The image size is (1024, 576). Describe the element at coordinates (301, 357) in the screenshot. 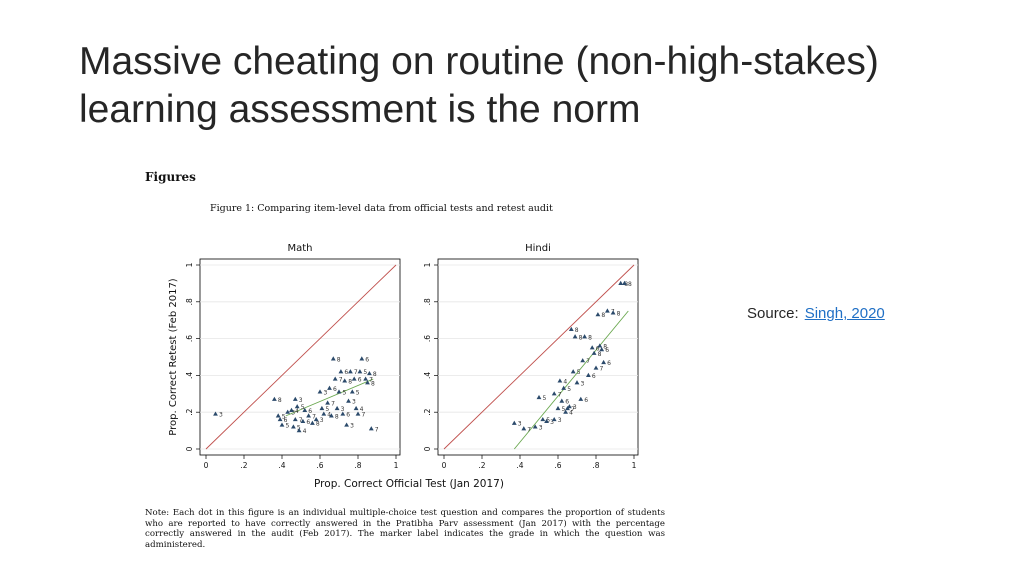

I see `reference-line` at that location.